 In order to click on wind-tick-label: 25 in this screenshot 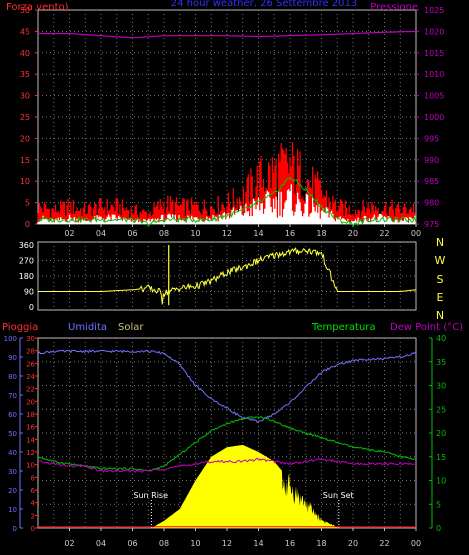, I will do `click(25, 117)`.